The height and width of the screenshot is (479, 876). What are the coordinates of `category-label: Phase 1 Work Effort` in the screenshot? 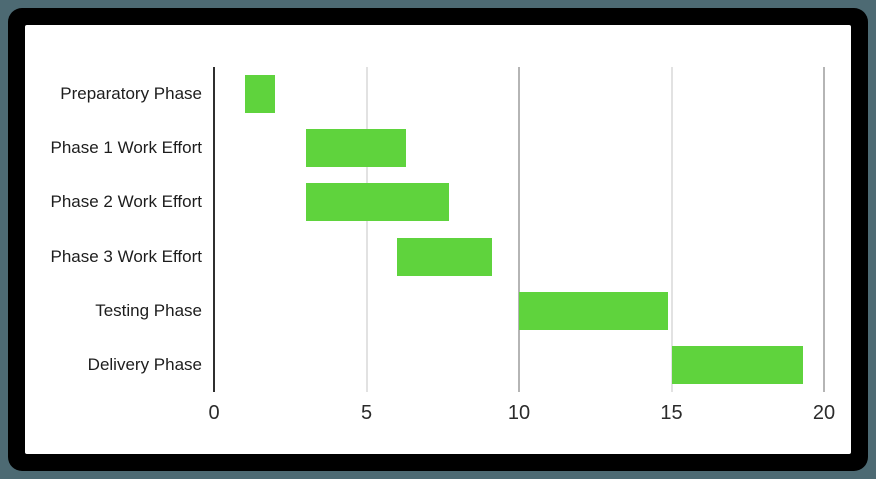 It's located at (126, 148).